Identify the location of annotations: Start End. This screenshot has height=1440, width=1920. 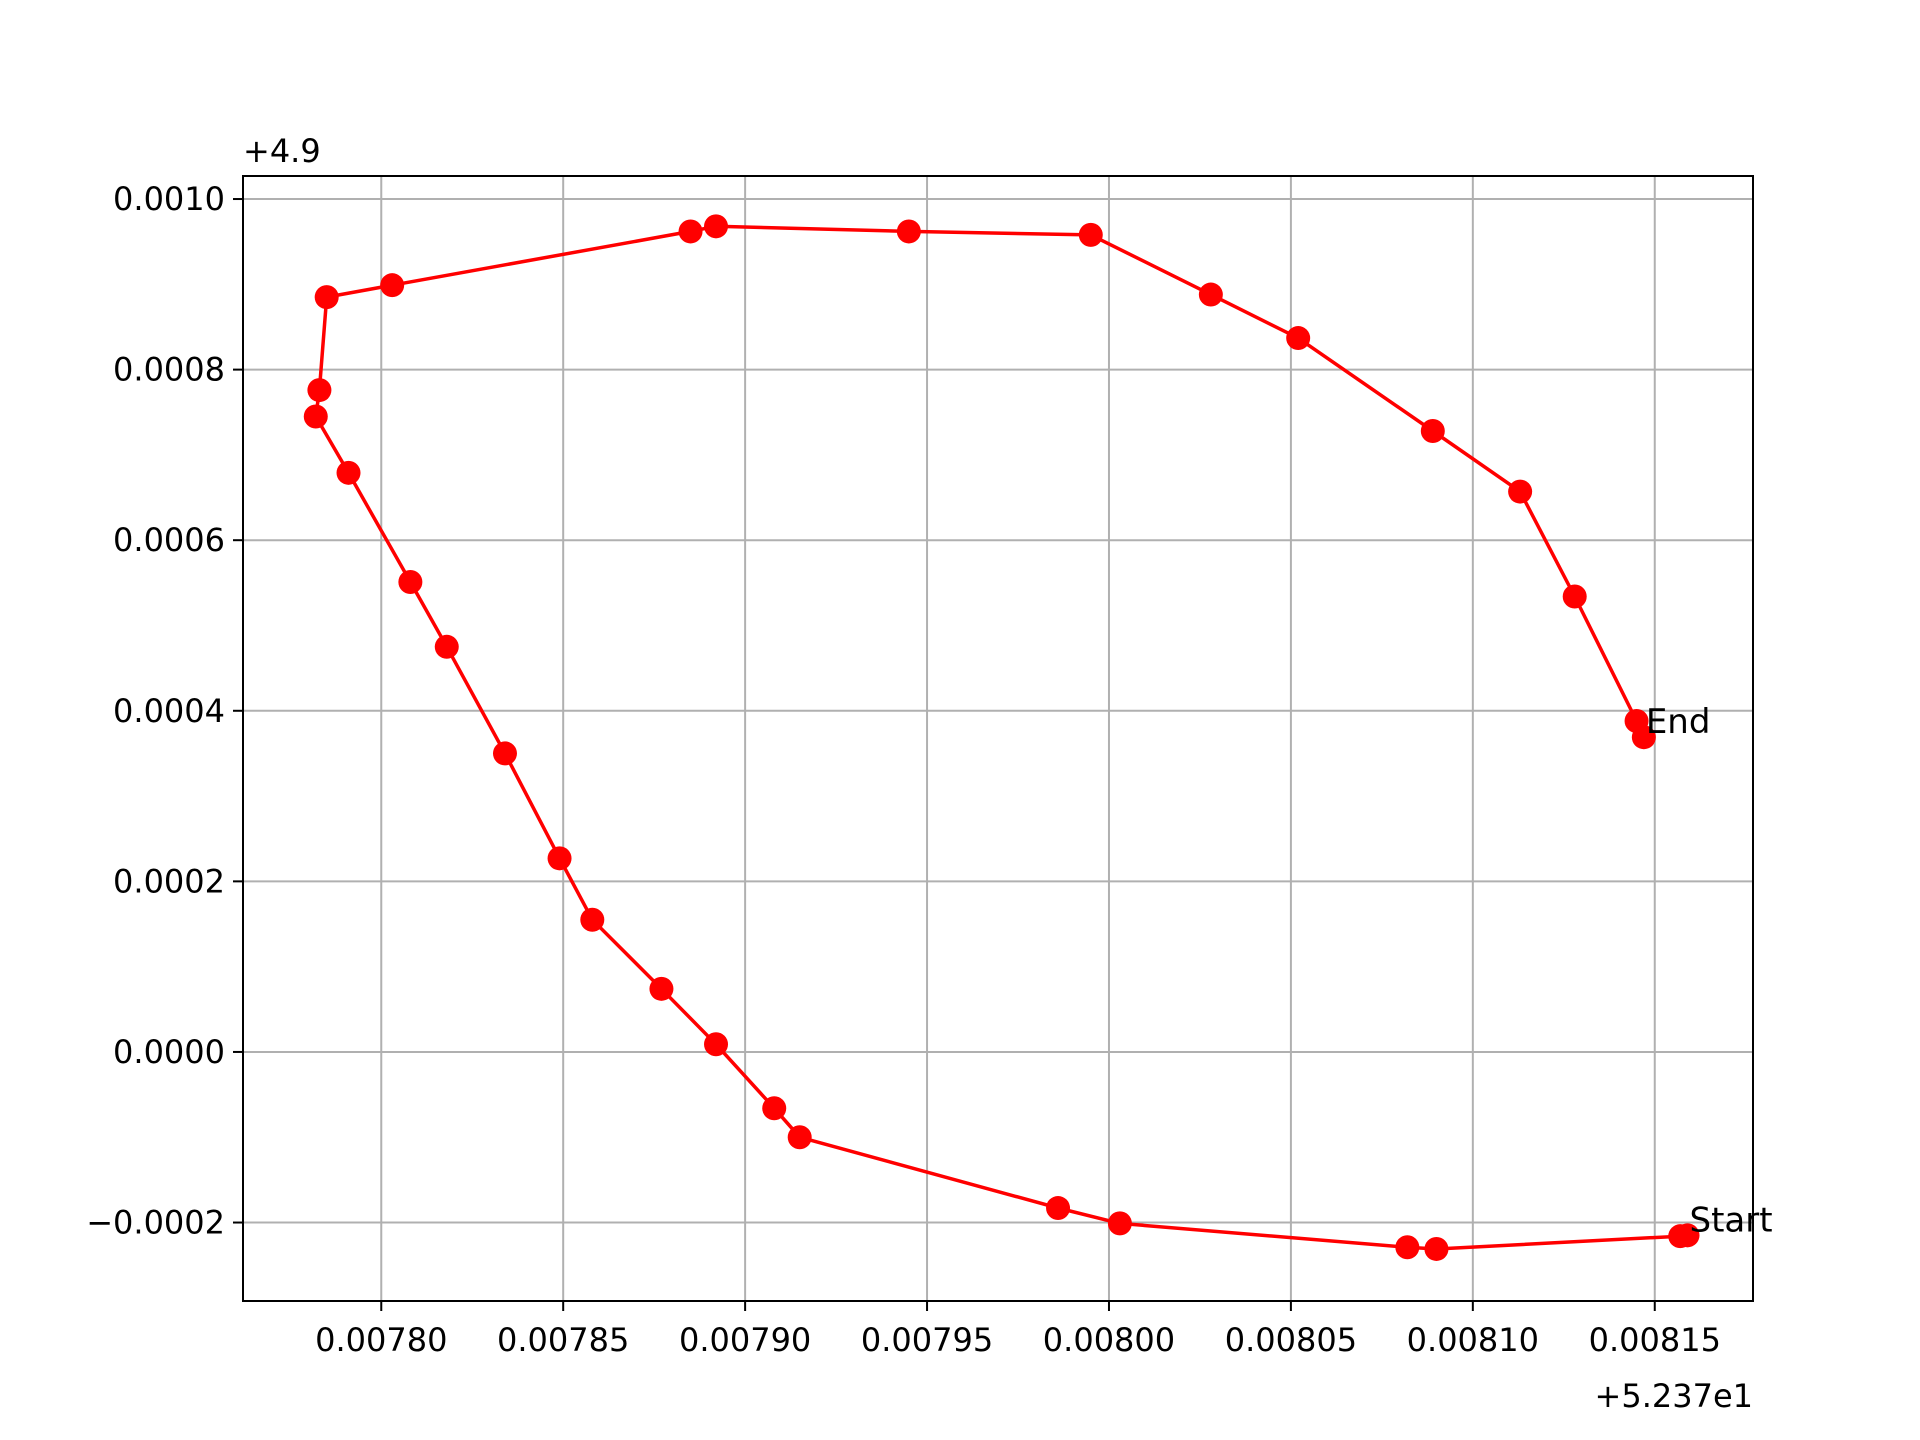
(1709, 971).